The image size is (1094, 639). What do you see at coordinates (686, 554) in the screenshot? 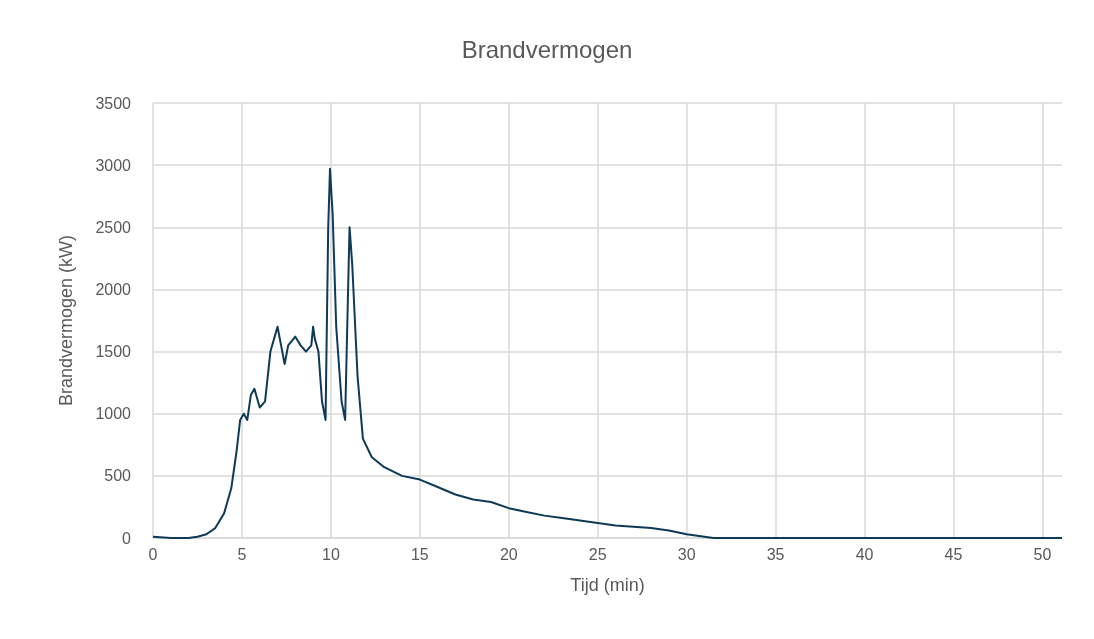
I see `x-tick-label: 30` at bounding box center [686, 554].